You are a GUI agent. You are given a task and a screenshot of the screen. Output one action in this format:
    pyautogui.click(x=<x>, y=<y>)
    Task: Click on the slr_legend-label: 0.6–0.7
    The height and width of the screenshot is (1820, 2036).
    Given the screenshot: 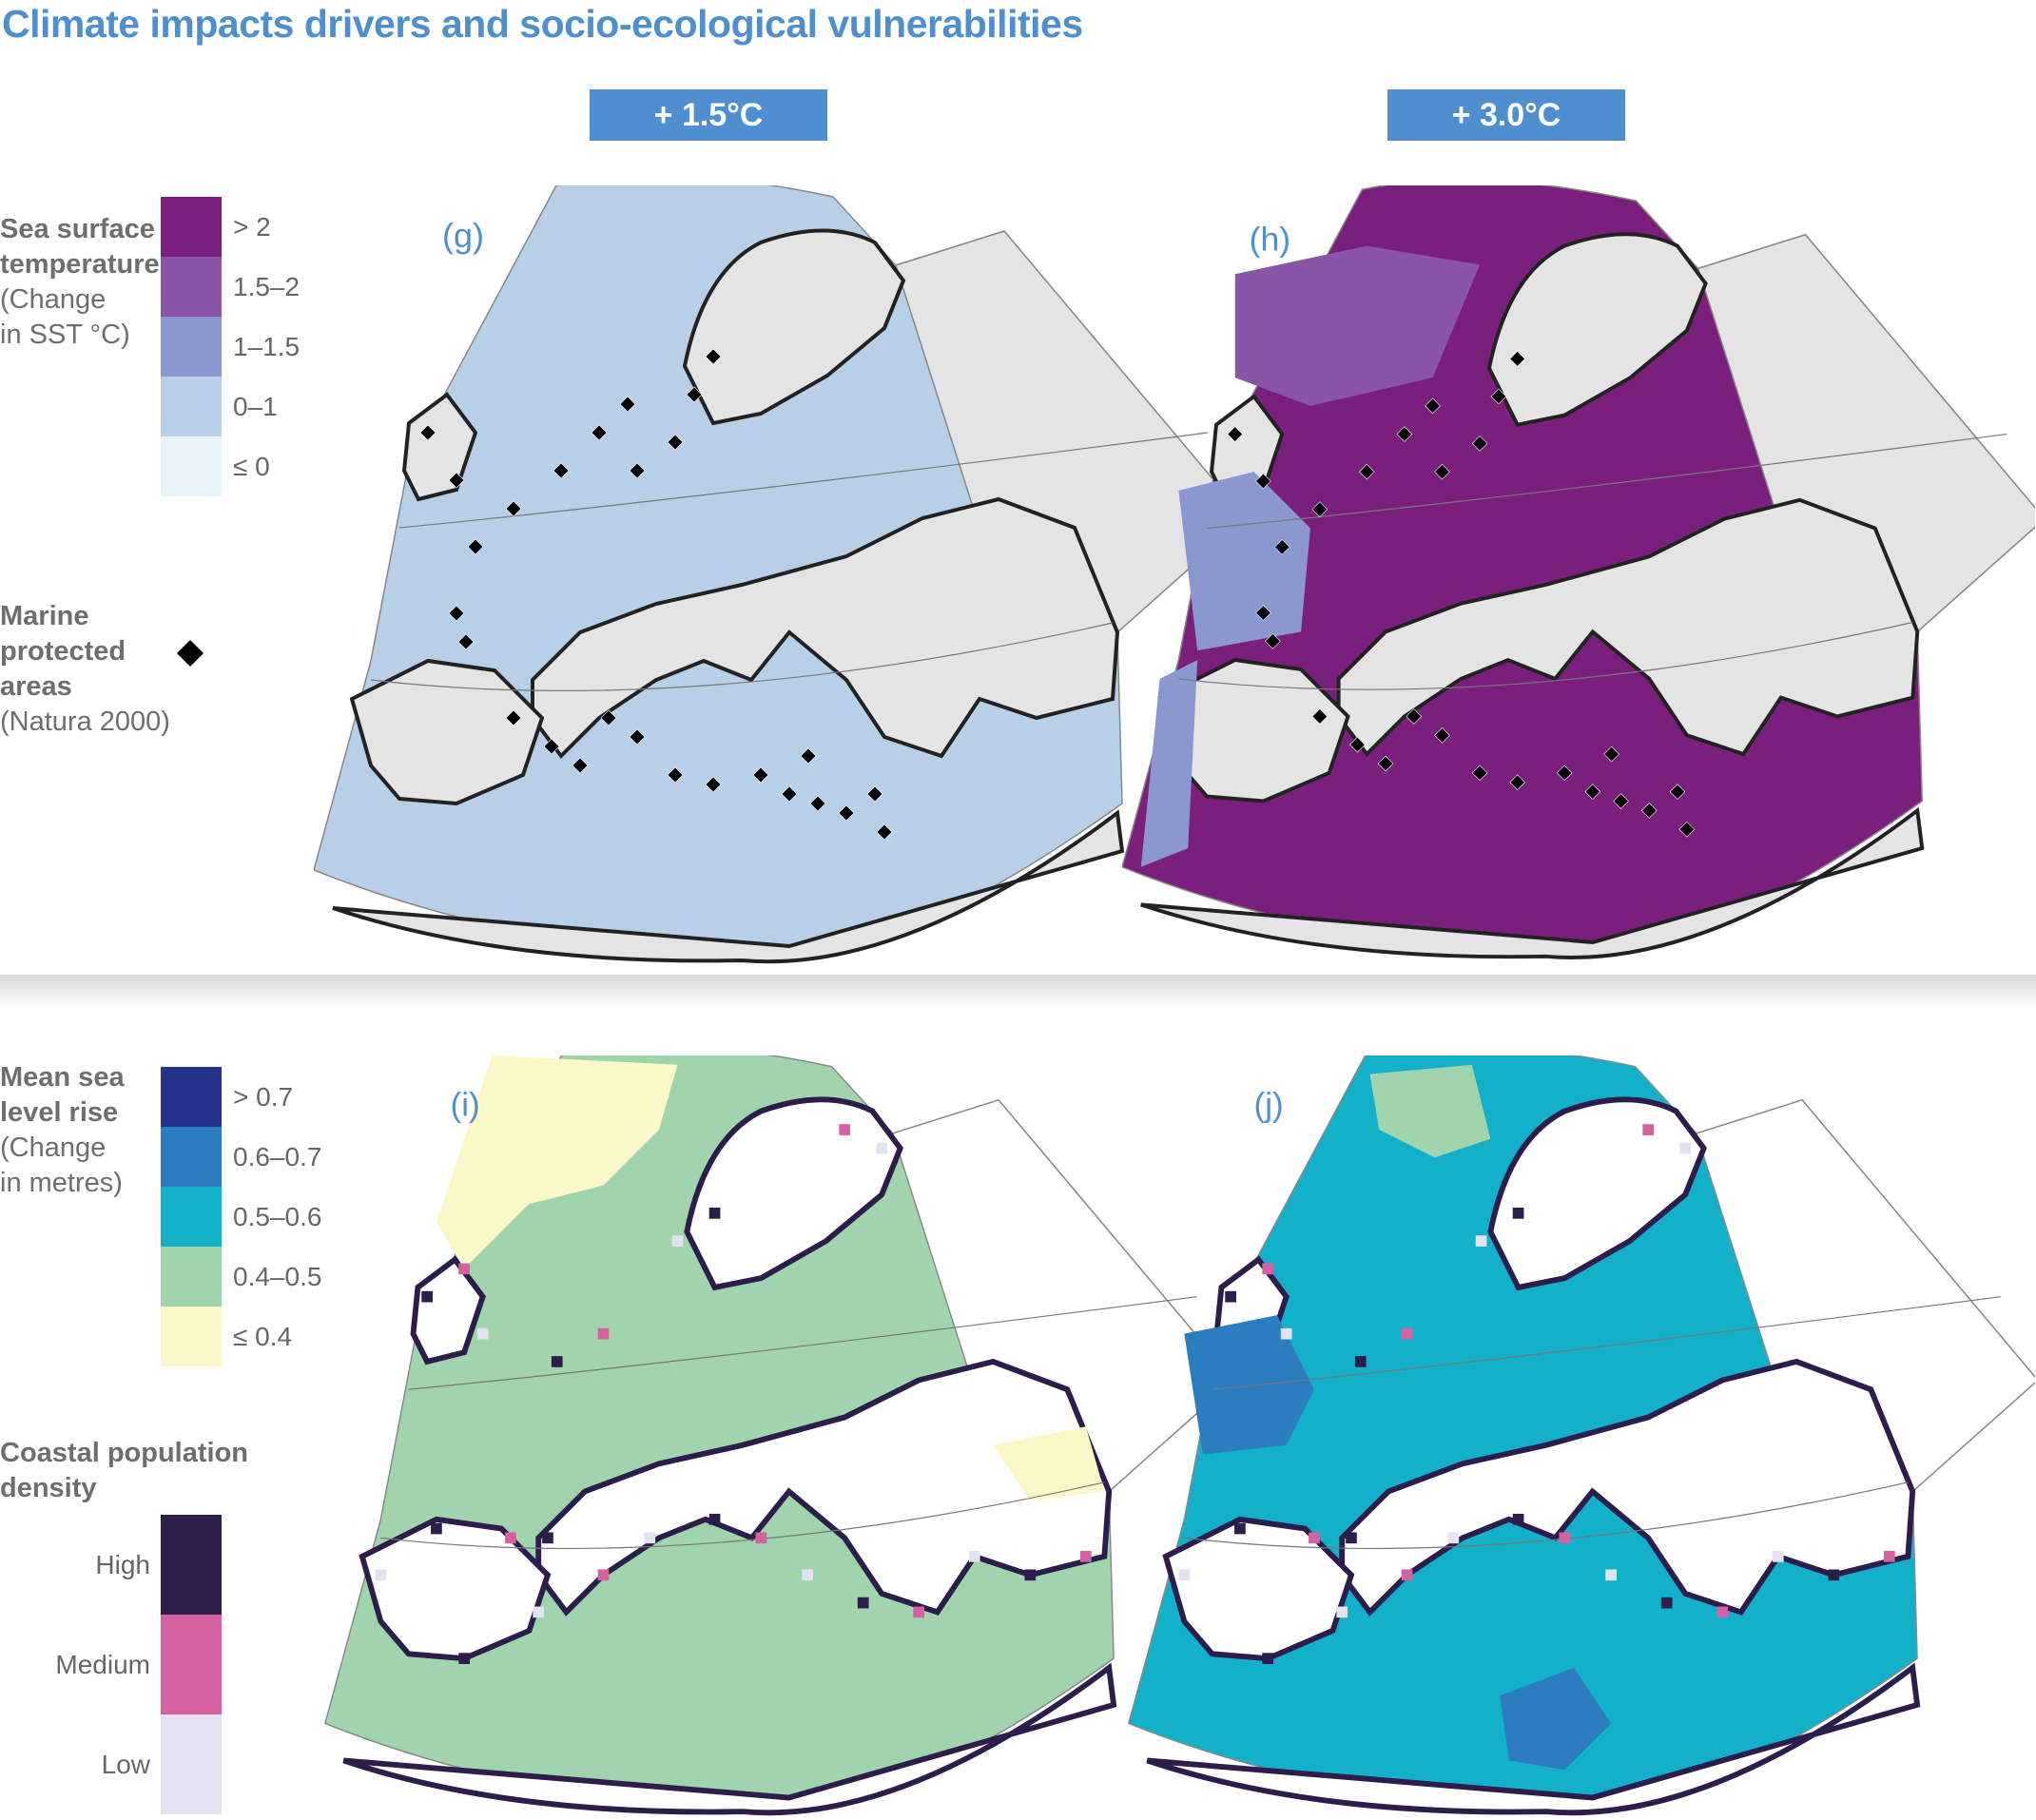 What is the action you would take?
    pyautogui.click(x=277, y=1156)
    